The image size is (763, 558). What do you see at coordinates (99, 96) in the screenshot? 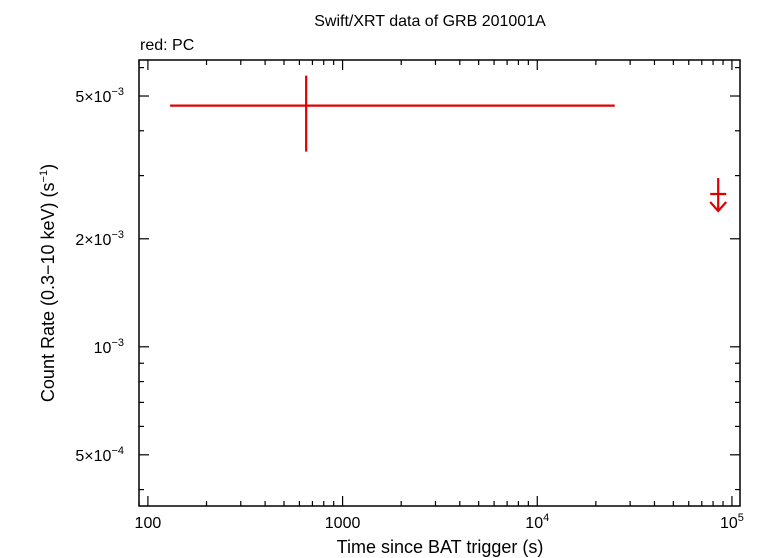
I see `y-tick-label: 5×10⁻³` at bounding box center [99, 96].